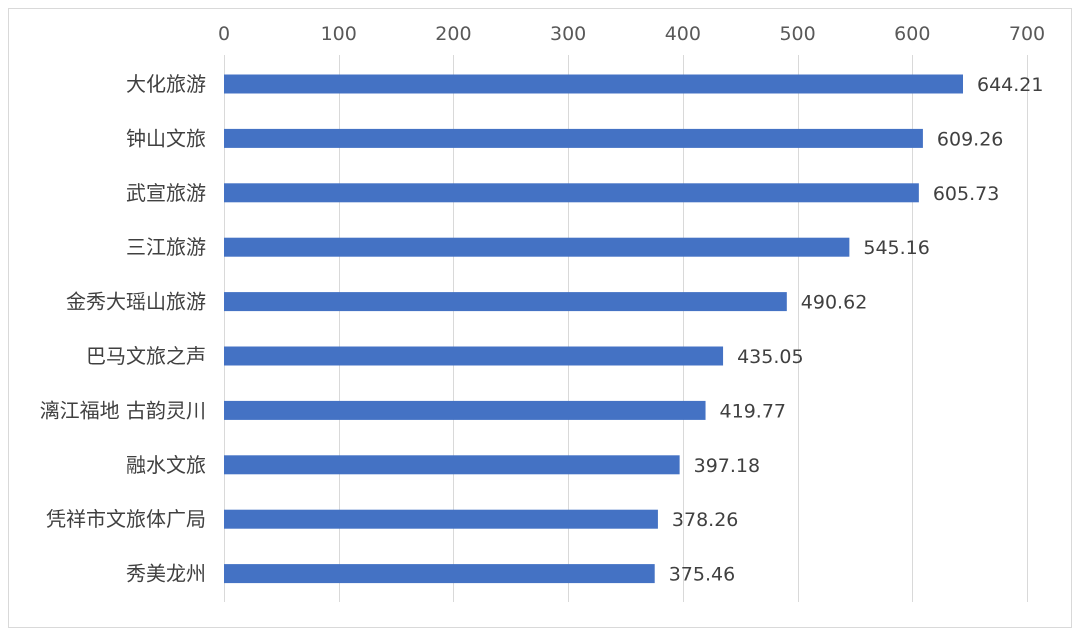  I want to click on category-label: 凭祥市文旅体广局, so click(126, 519).